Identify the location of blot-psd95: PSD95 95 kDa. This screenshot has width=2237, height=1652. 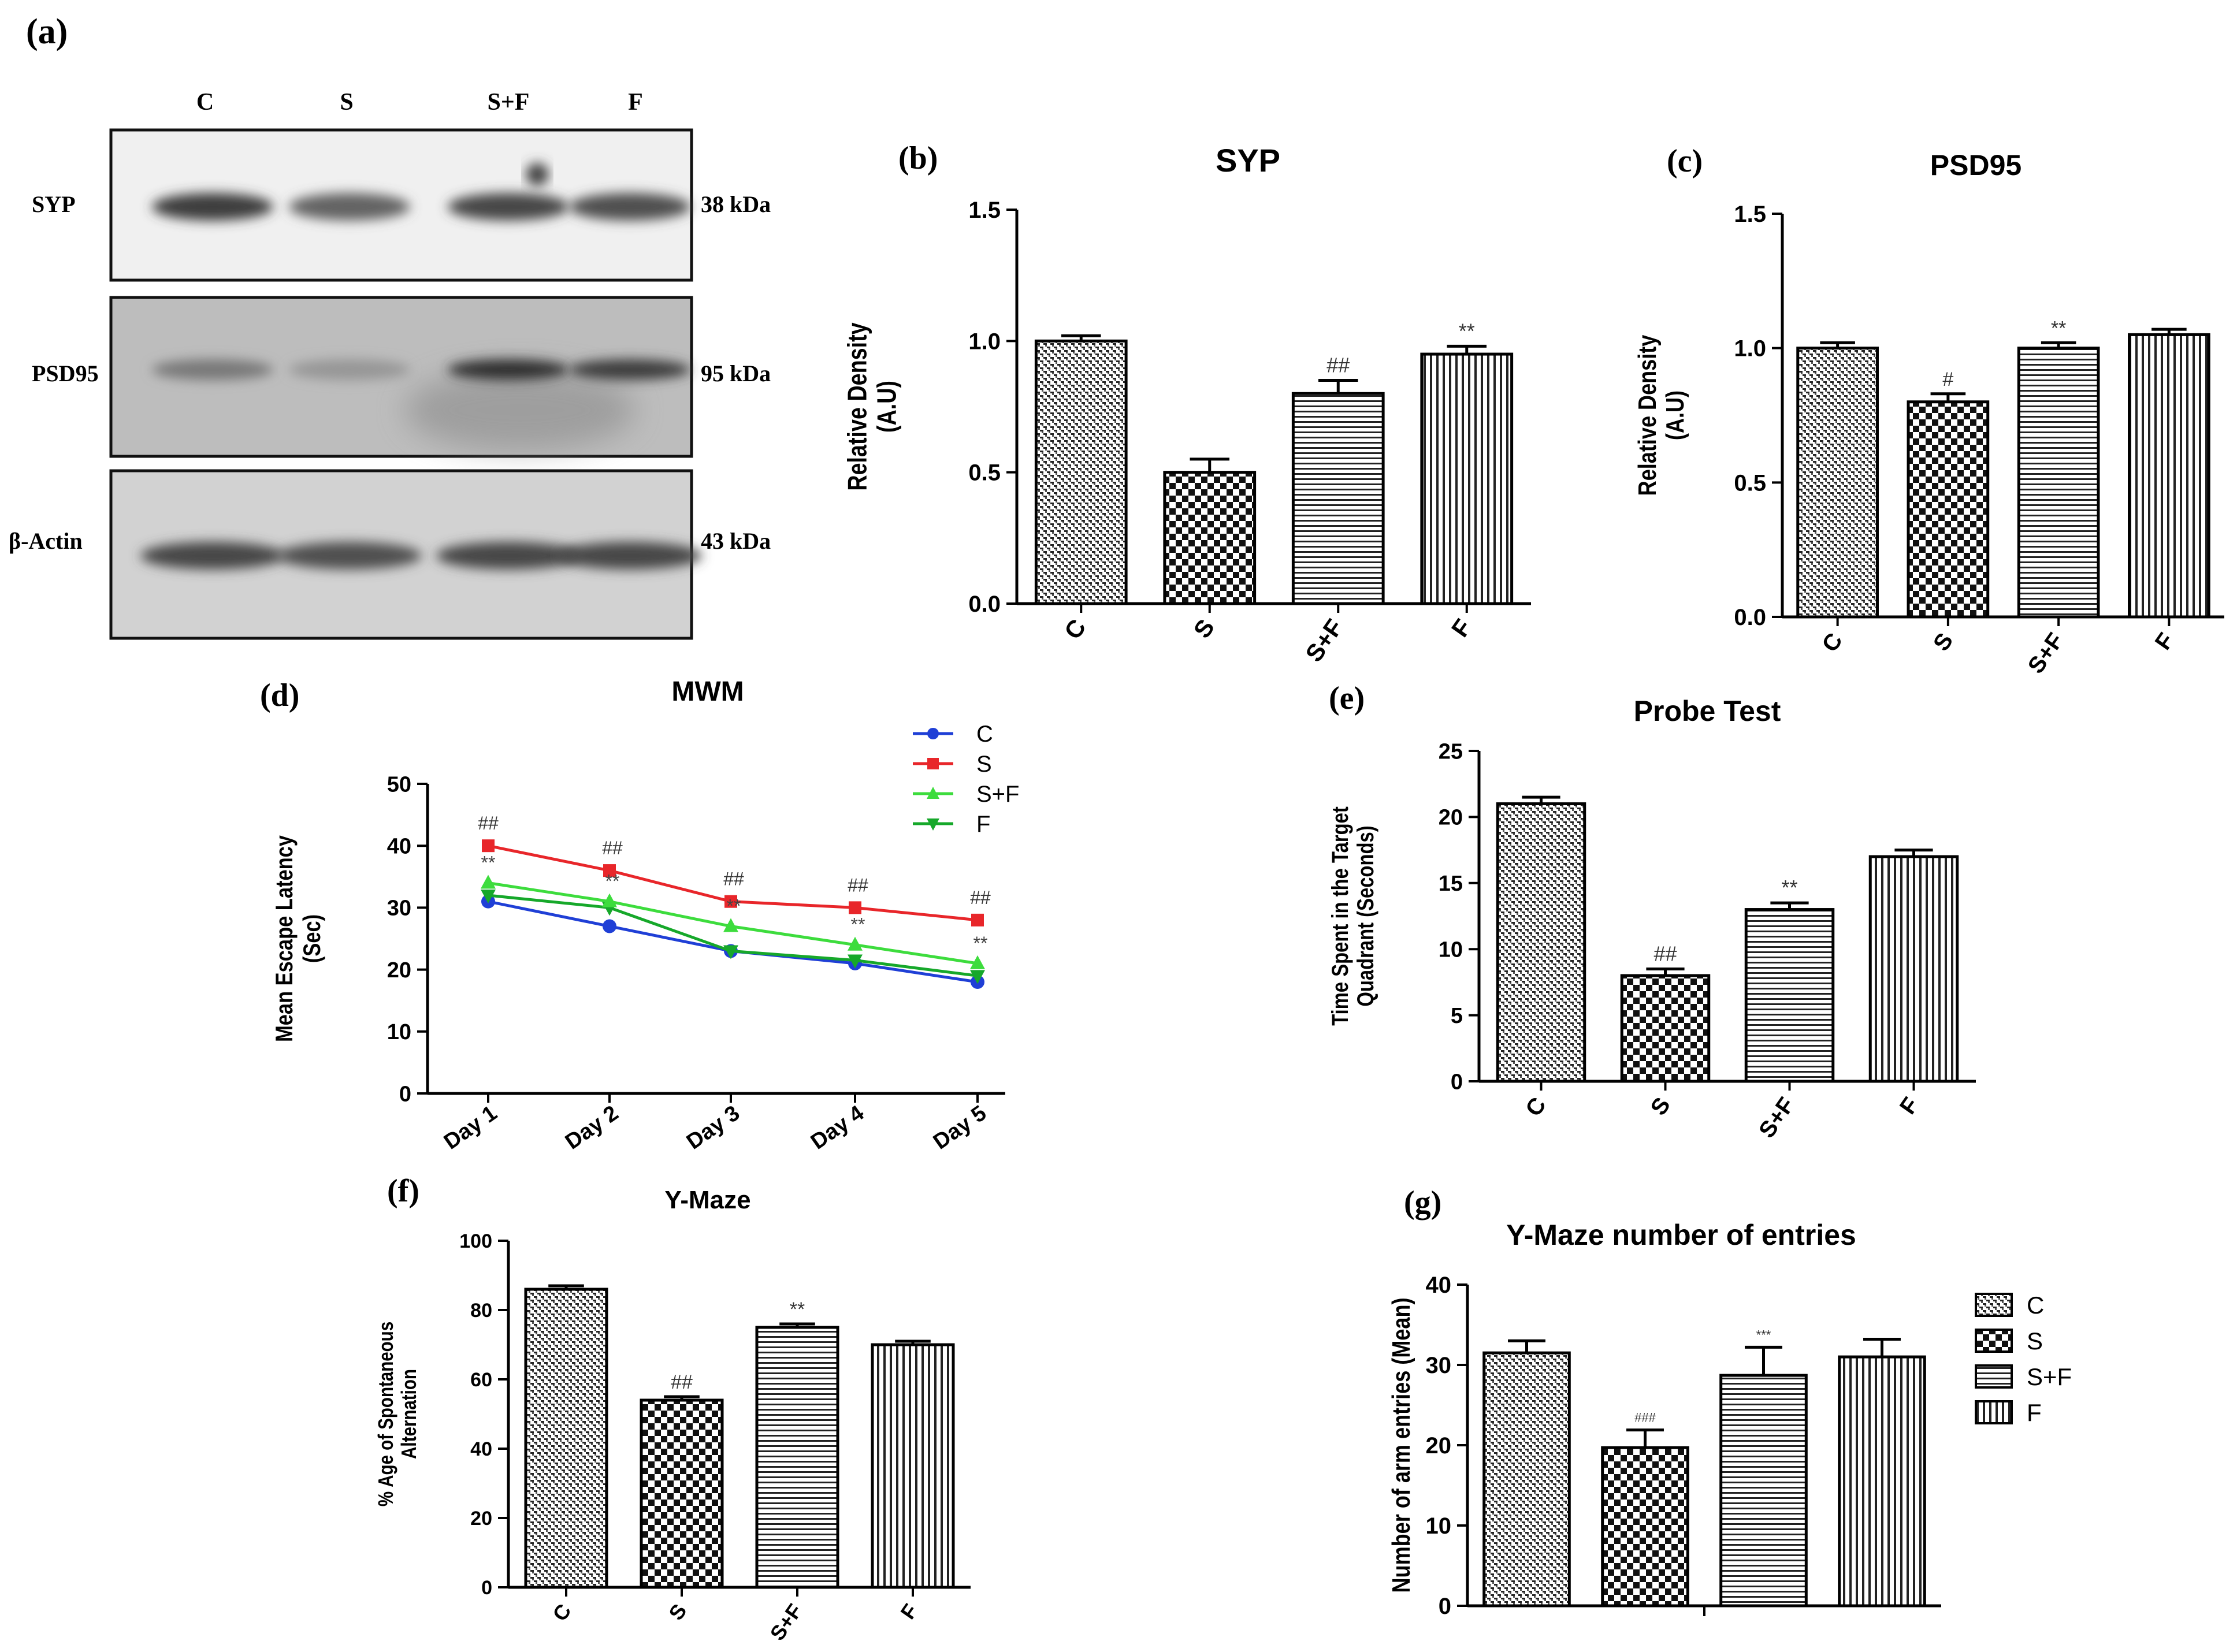
(402, 377).